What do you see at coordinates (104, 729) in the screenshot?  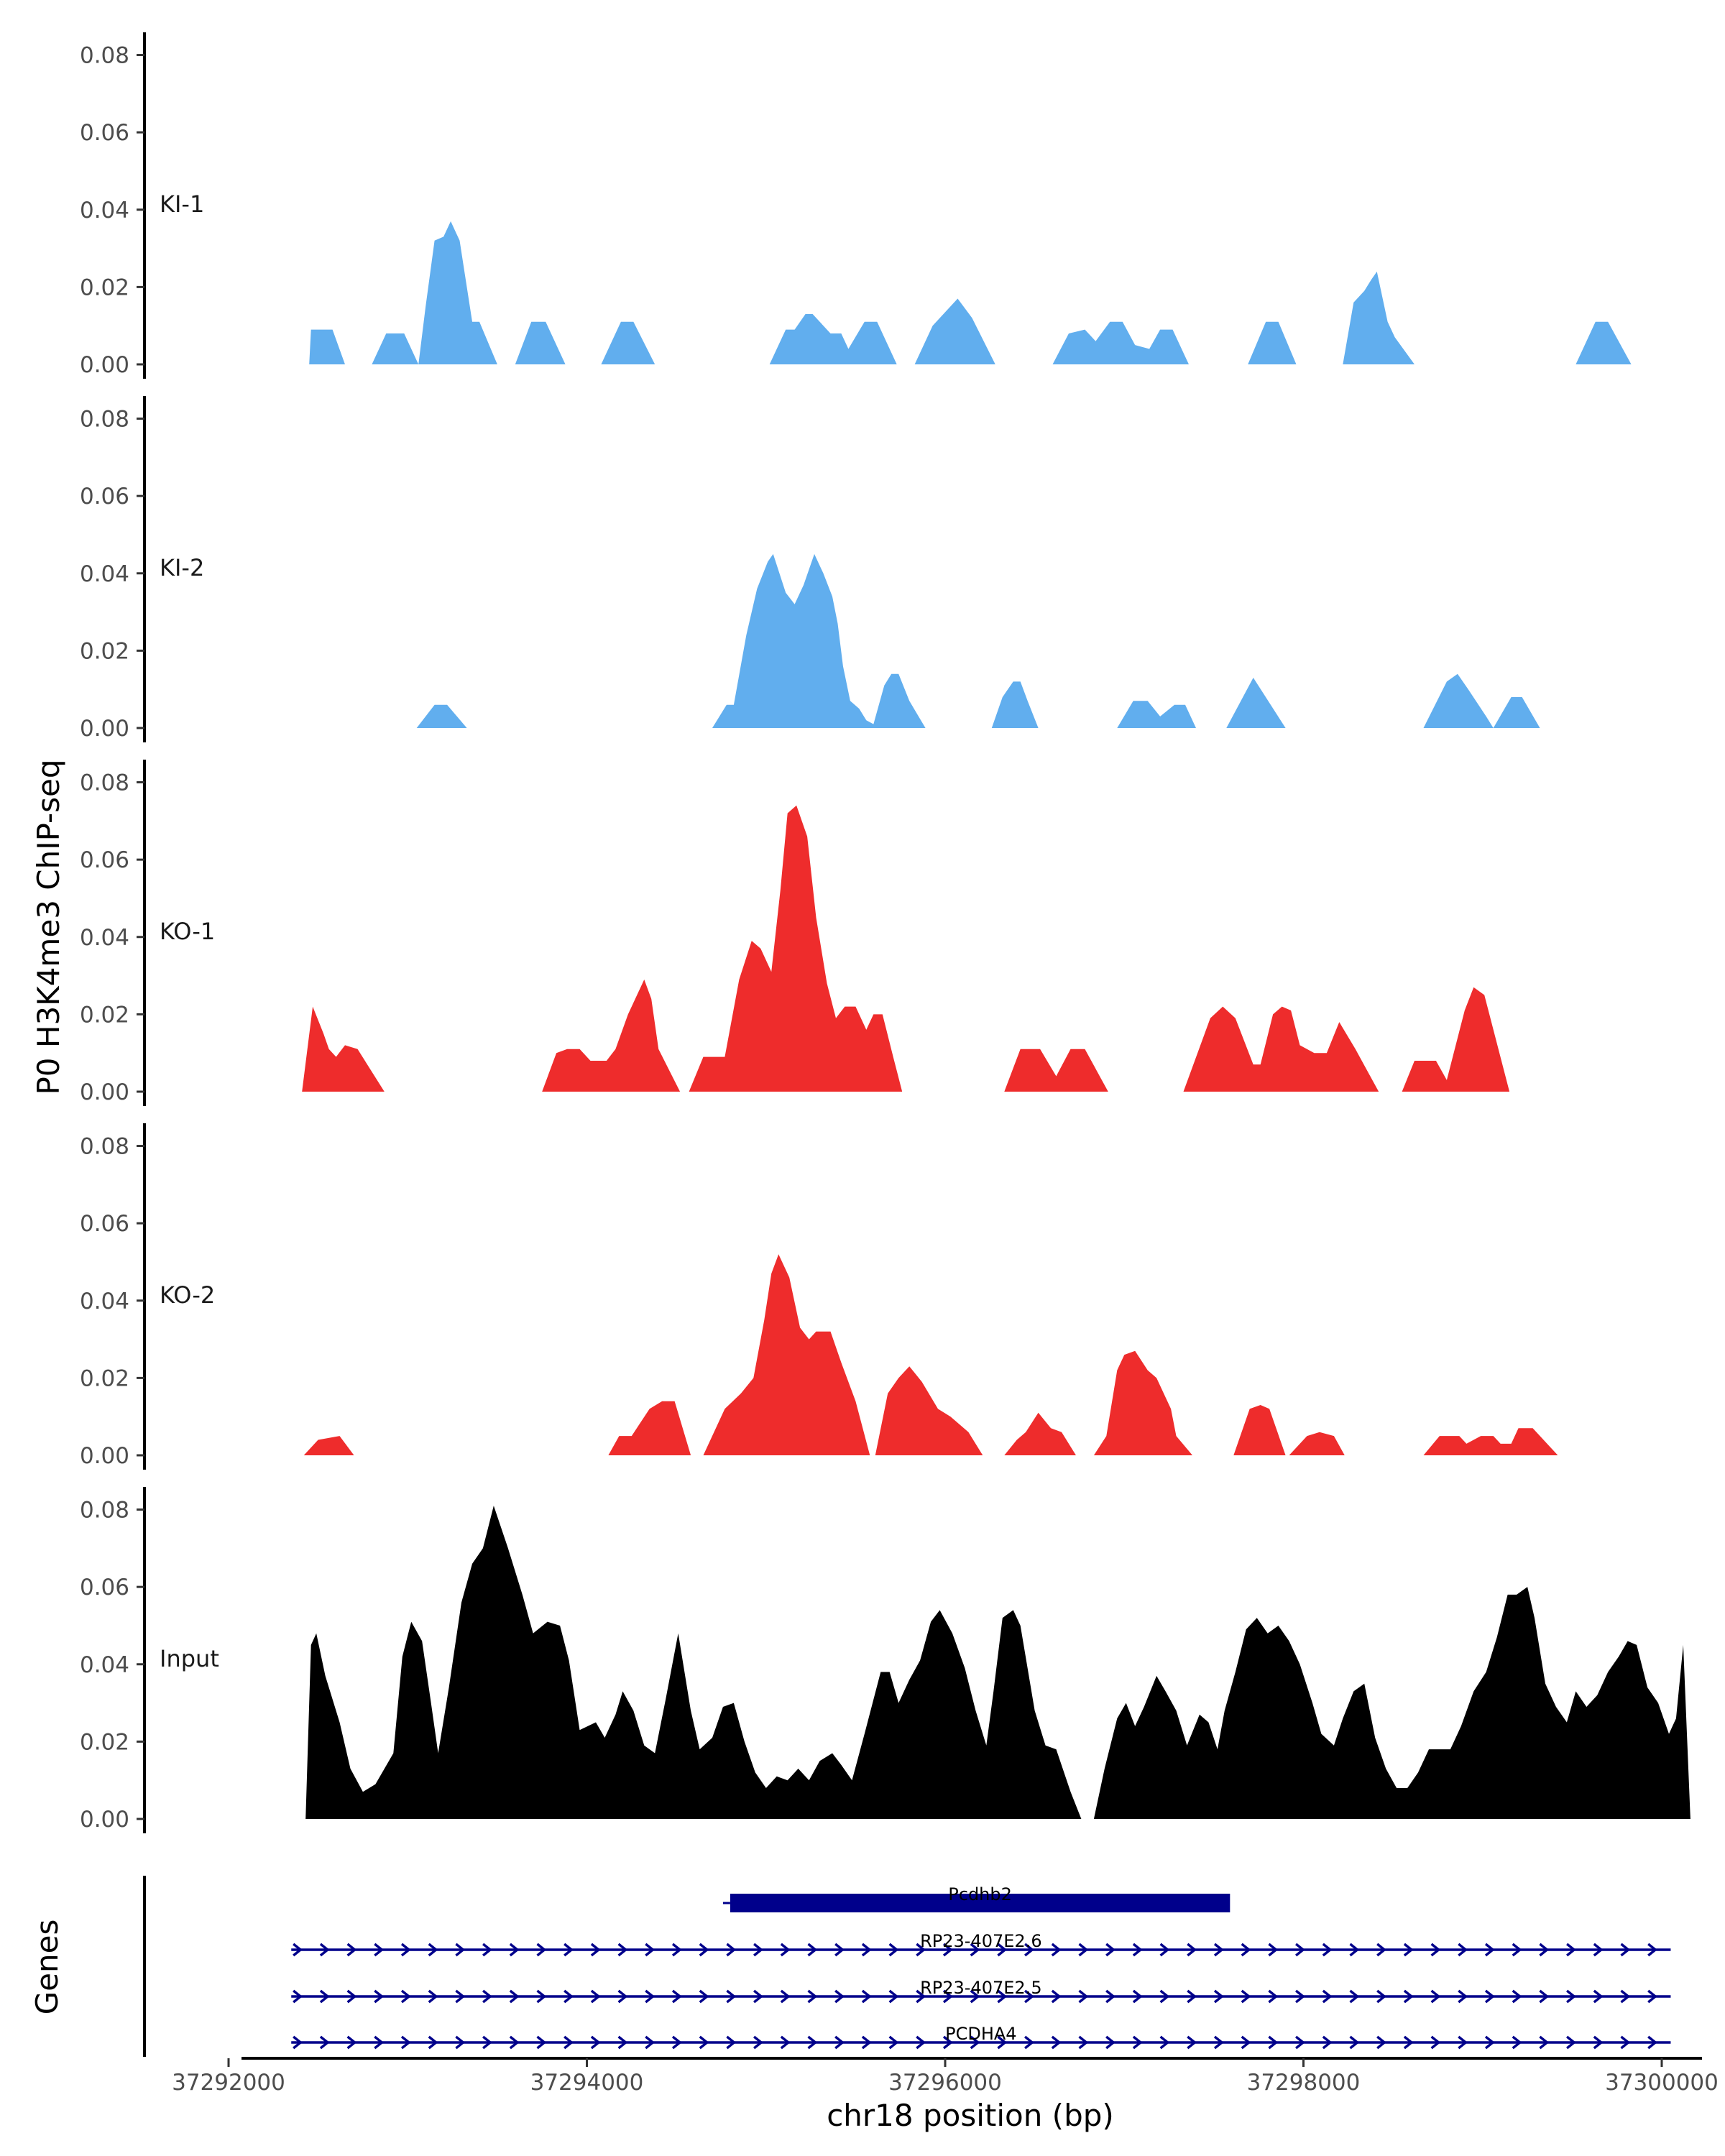 I see `y-tick-label: 0.00` at bounding box center [104, 729].